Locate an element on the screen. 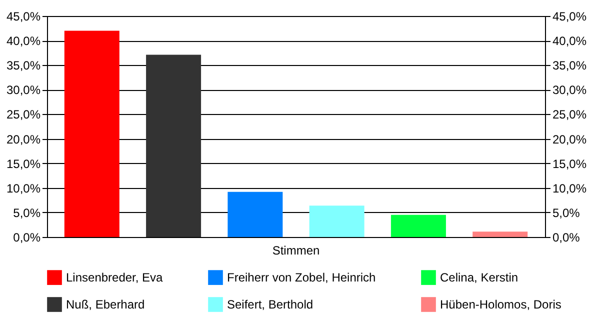 The height and width of the screenshot is (326, 600). text: 35,0% is located at coordinates (569, 65).